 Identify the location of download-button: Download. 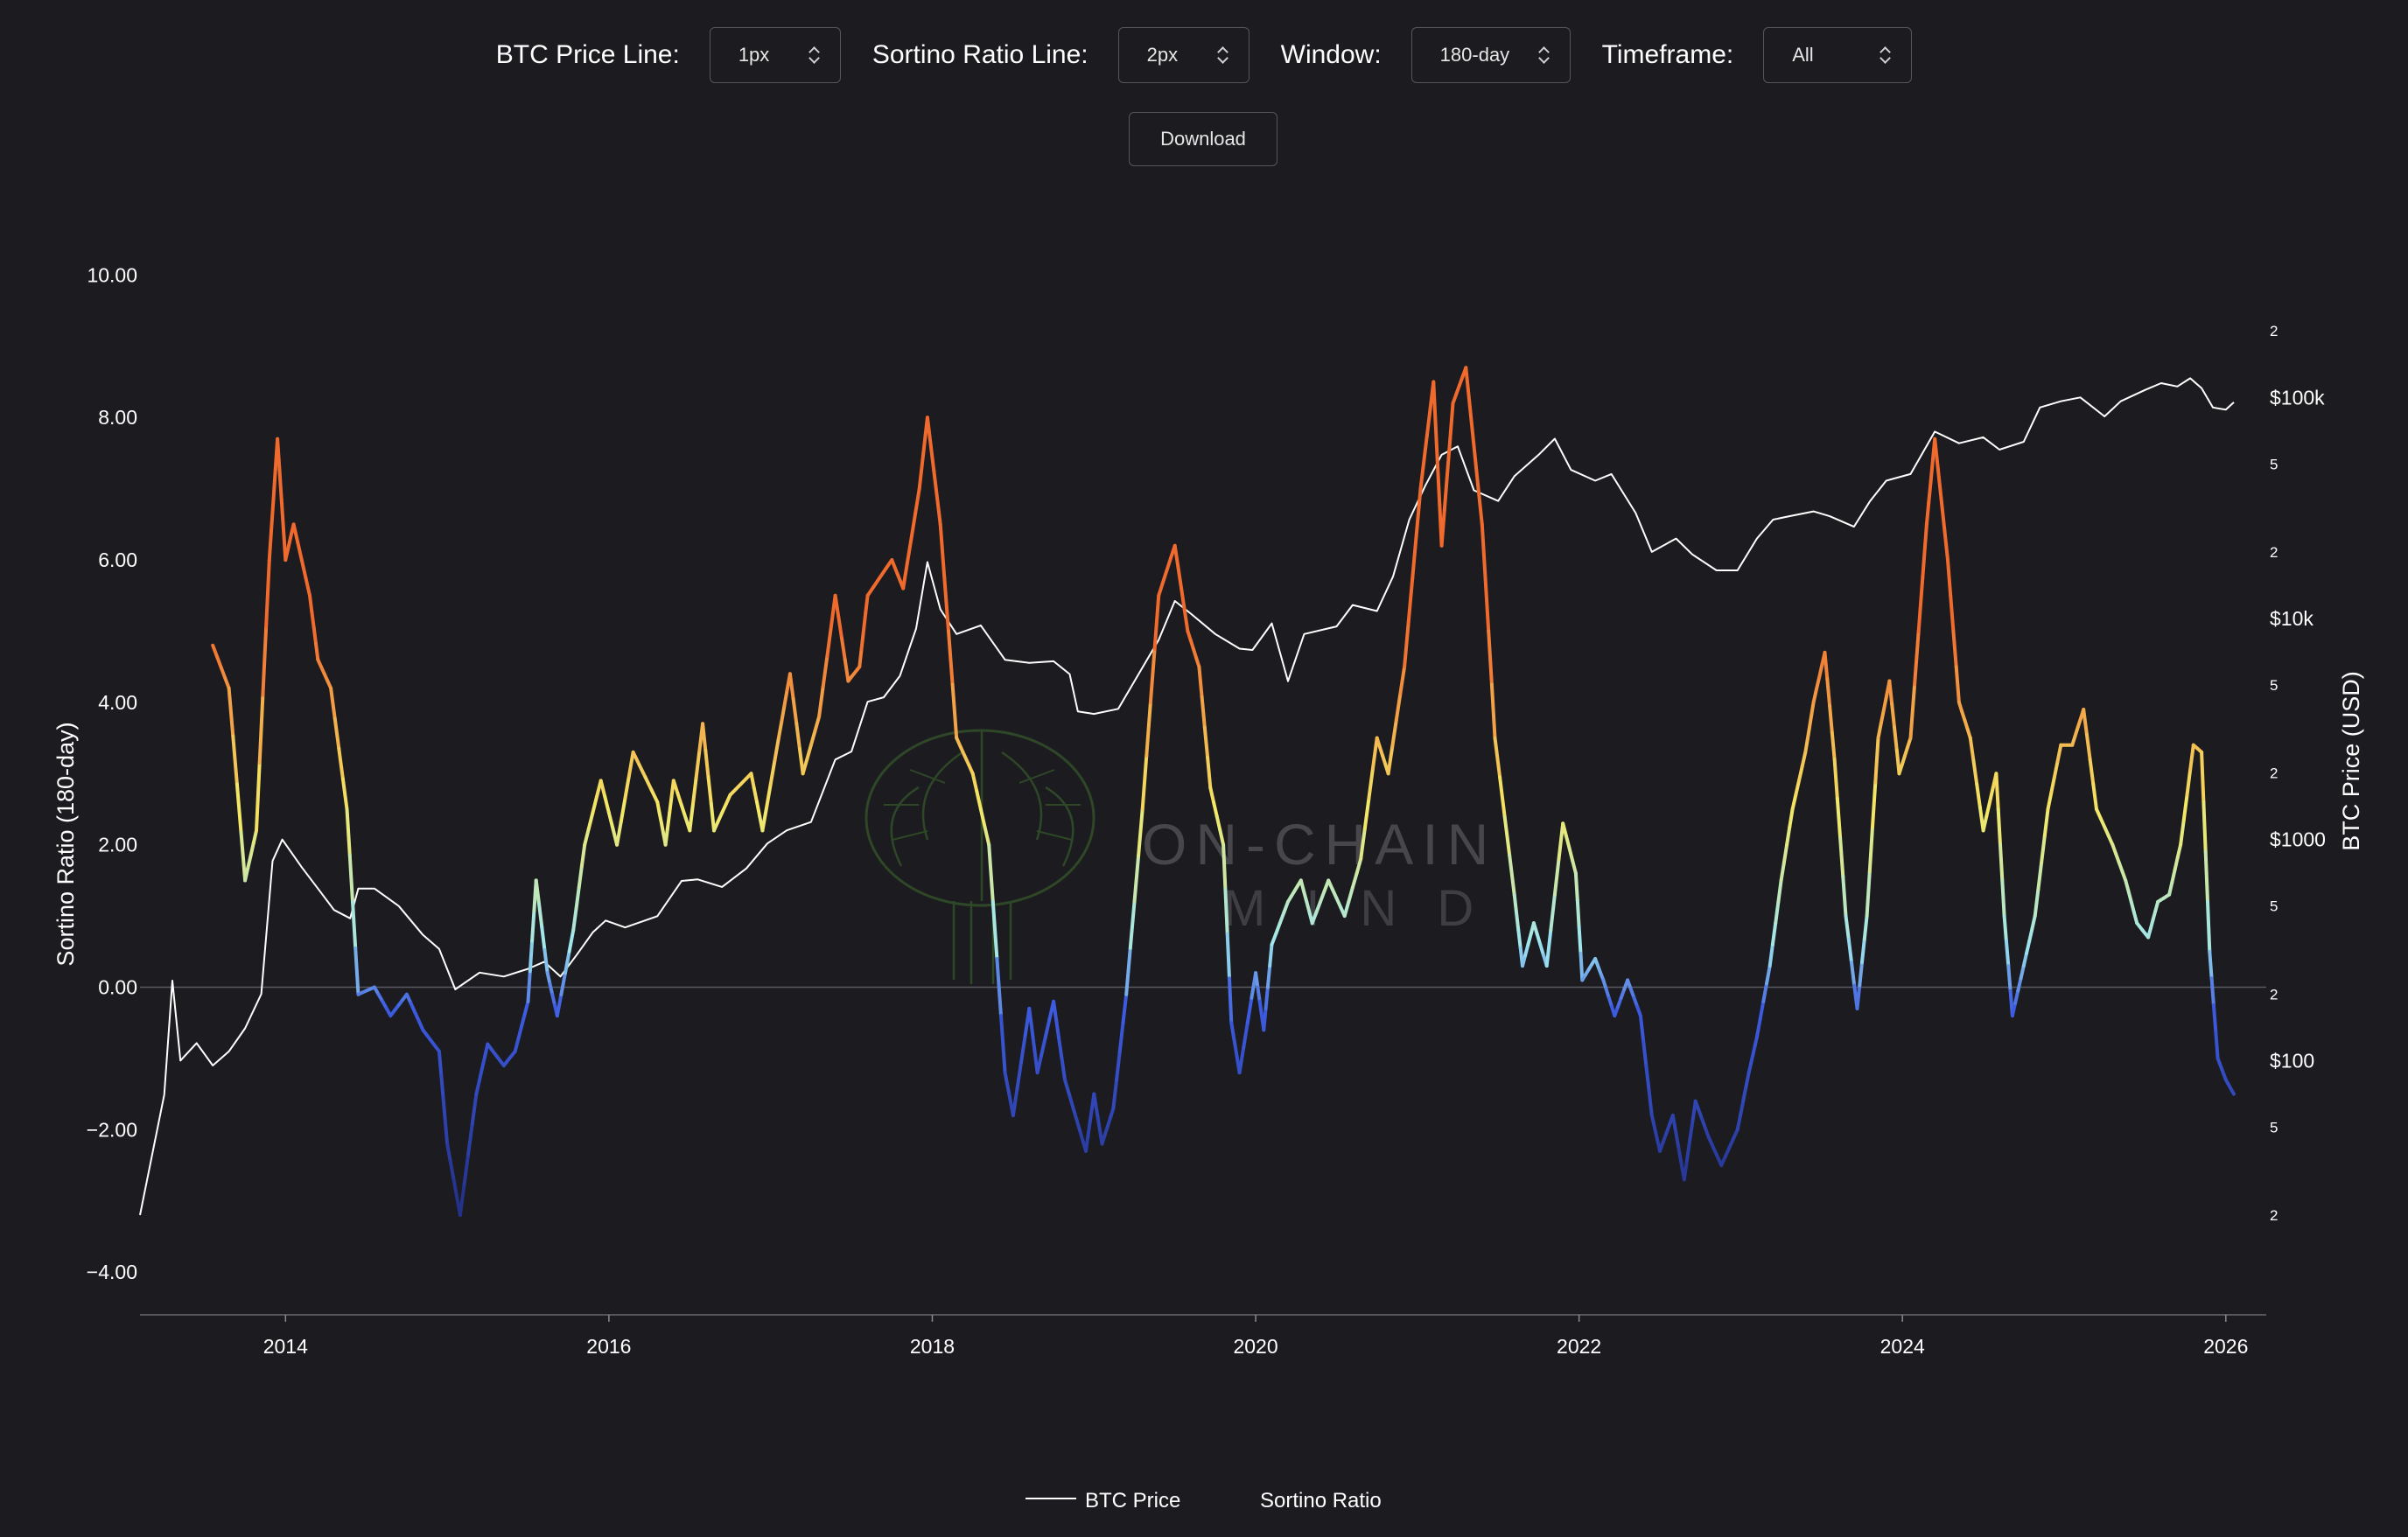
(1203, 139).